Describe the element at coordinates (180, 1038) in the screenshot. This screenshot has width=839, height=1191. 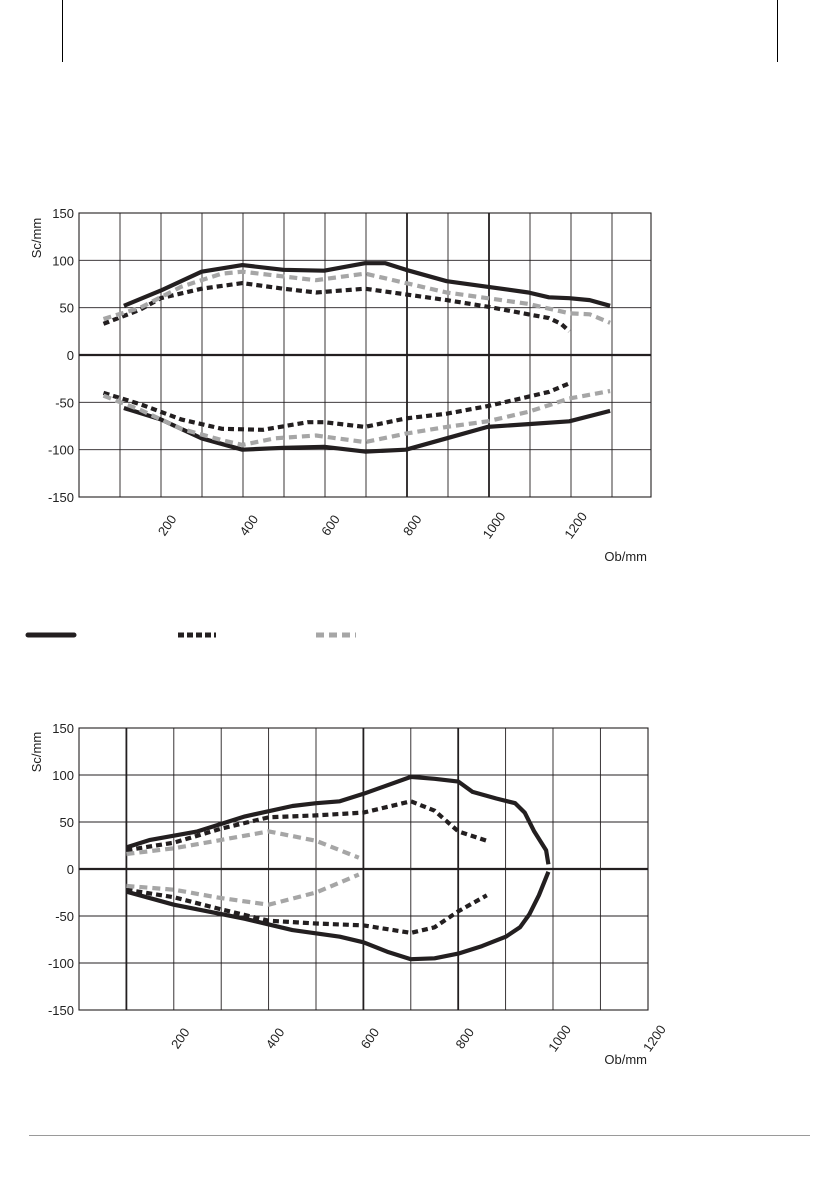
I see `x-tick-label: 200` at that location.